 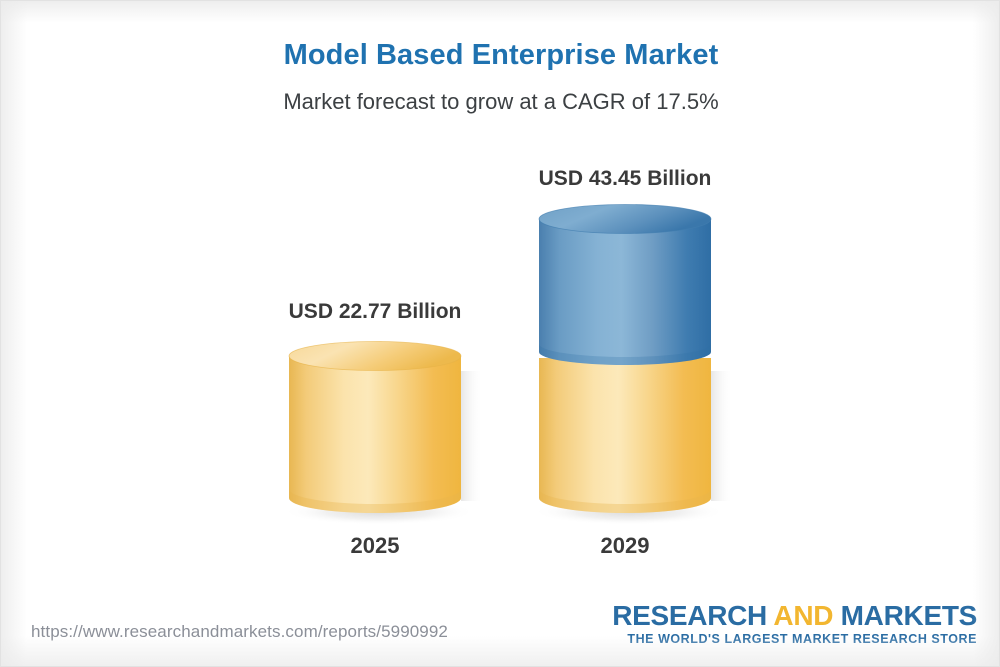 I want to click on value-label-2029: USD 43.45 Billion, so click(x=625, y=178).